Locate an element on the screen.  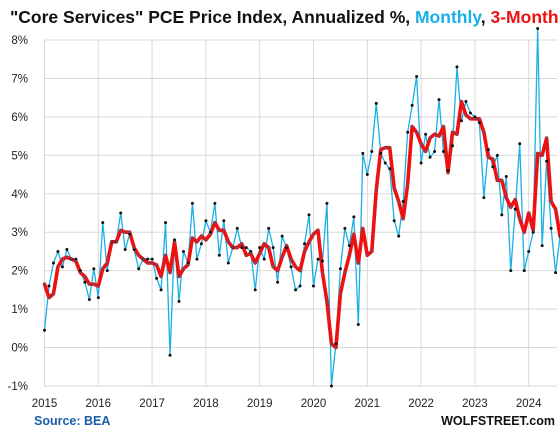
x-tick-label: 2021 is located at coordinates (368, 404).